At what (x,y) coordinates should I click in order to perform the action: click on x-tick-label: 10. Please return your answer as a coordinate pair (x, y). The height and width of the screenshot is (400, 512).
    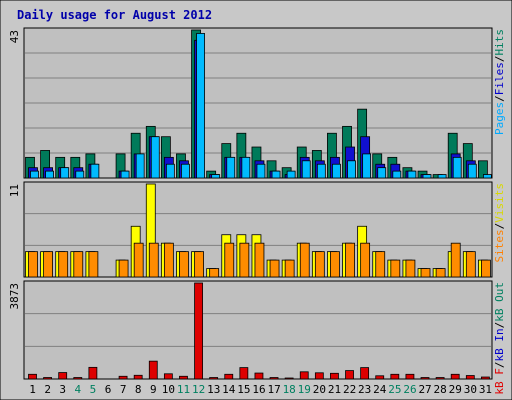
    Looking at the image, I should click on (168, 389).